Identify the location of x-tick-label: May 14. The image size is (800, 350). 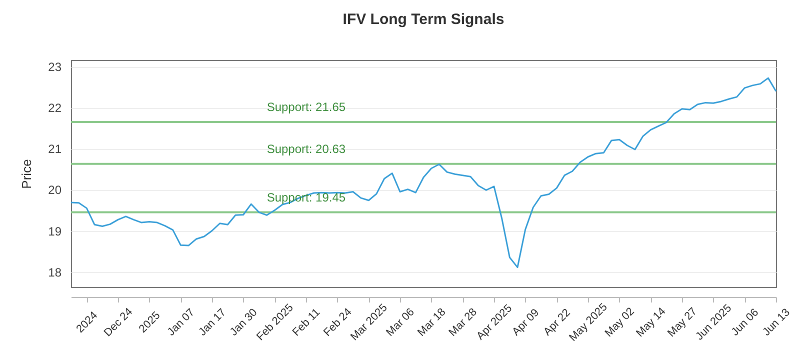
(651, 323).